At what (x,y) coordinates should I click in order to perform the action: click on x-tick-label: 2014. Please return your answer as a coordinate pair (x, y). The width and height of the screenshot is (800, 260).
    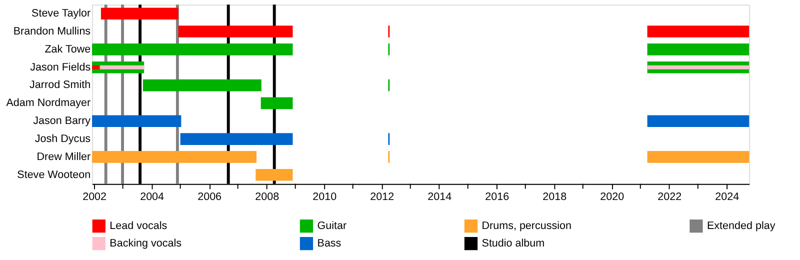
    Looking at the image, I should click on (440, 196).